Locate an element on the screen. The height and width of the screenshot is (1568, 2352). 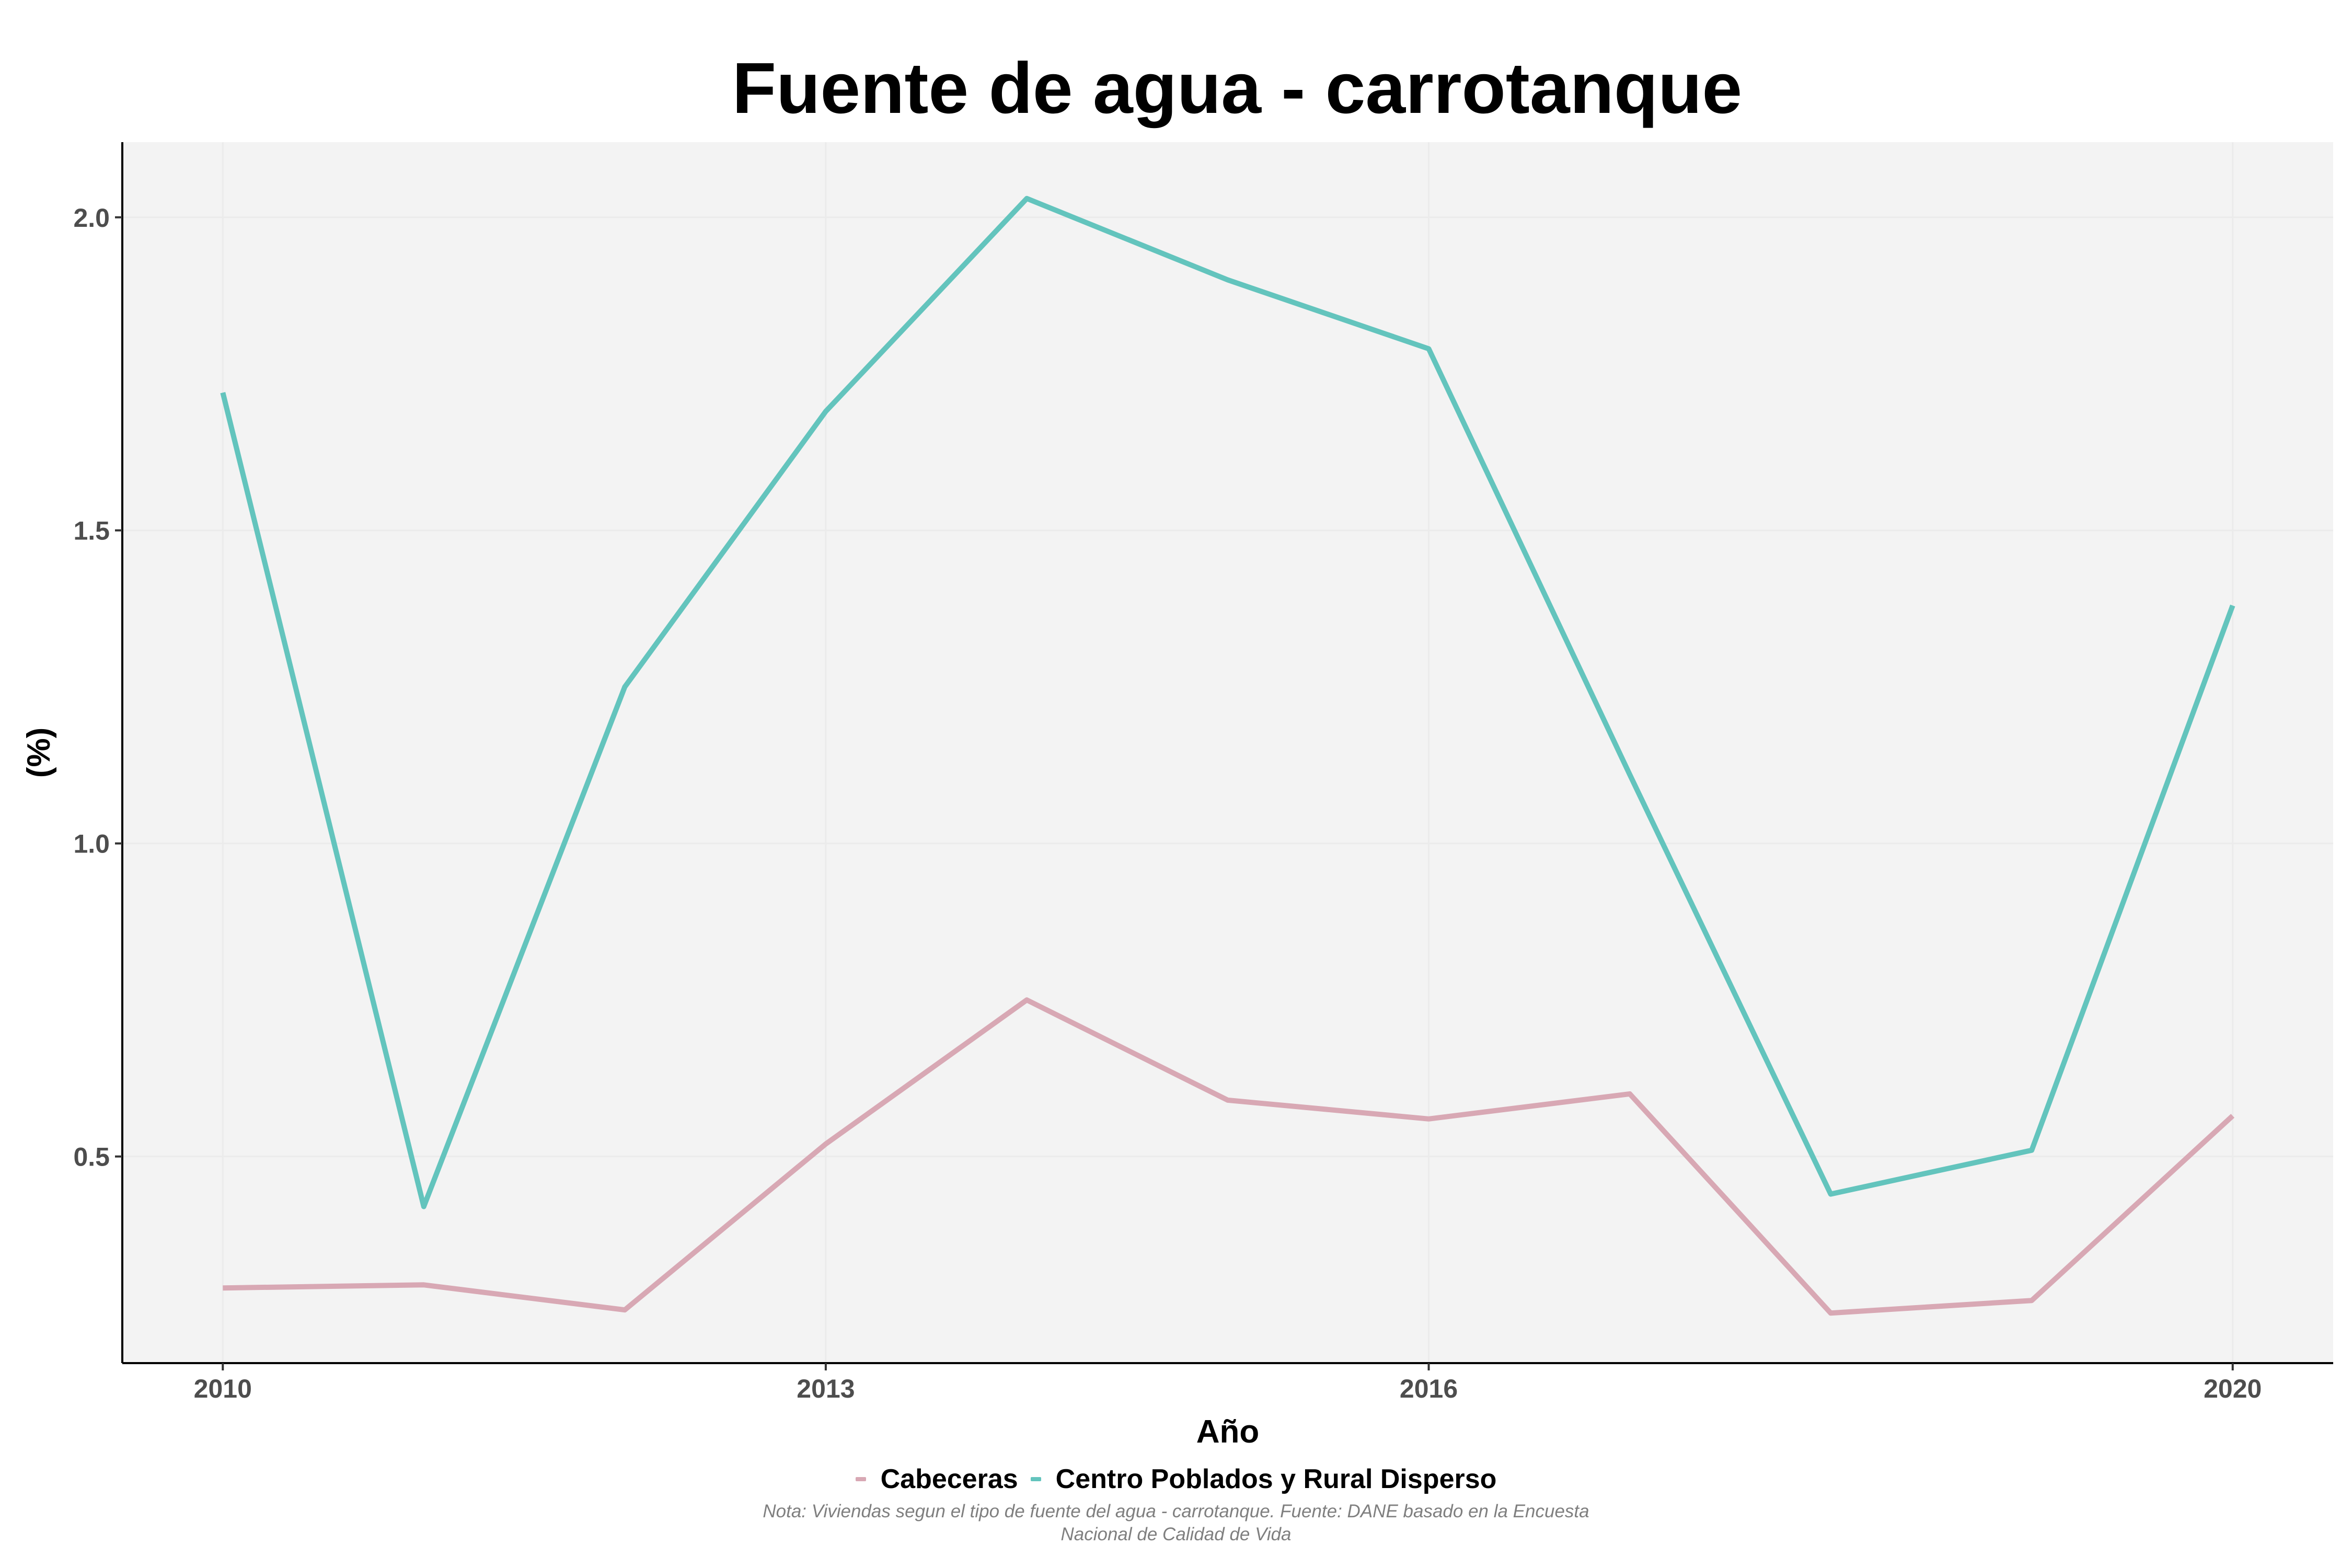
legend-key-cabeceras is located at coordinates (860, 1479).